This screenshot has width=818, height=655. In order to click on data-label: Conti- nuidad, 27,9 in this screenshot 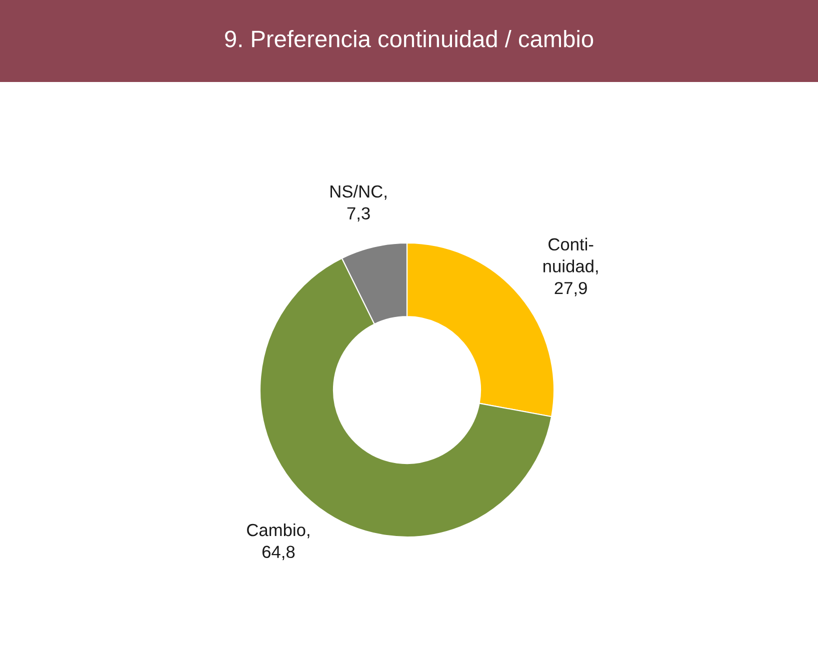, I will do `click(570, 267)`.